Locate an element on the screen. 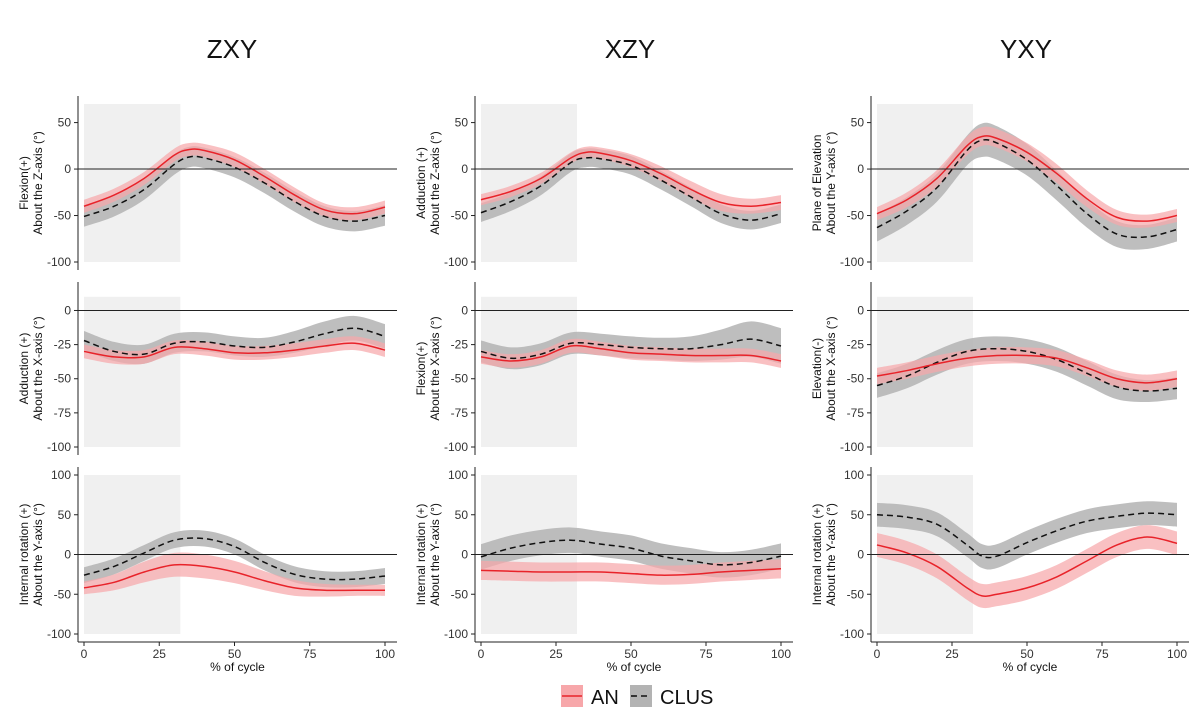  column-title-zxy: ZXY is located at coordinates (232, 49).